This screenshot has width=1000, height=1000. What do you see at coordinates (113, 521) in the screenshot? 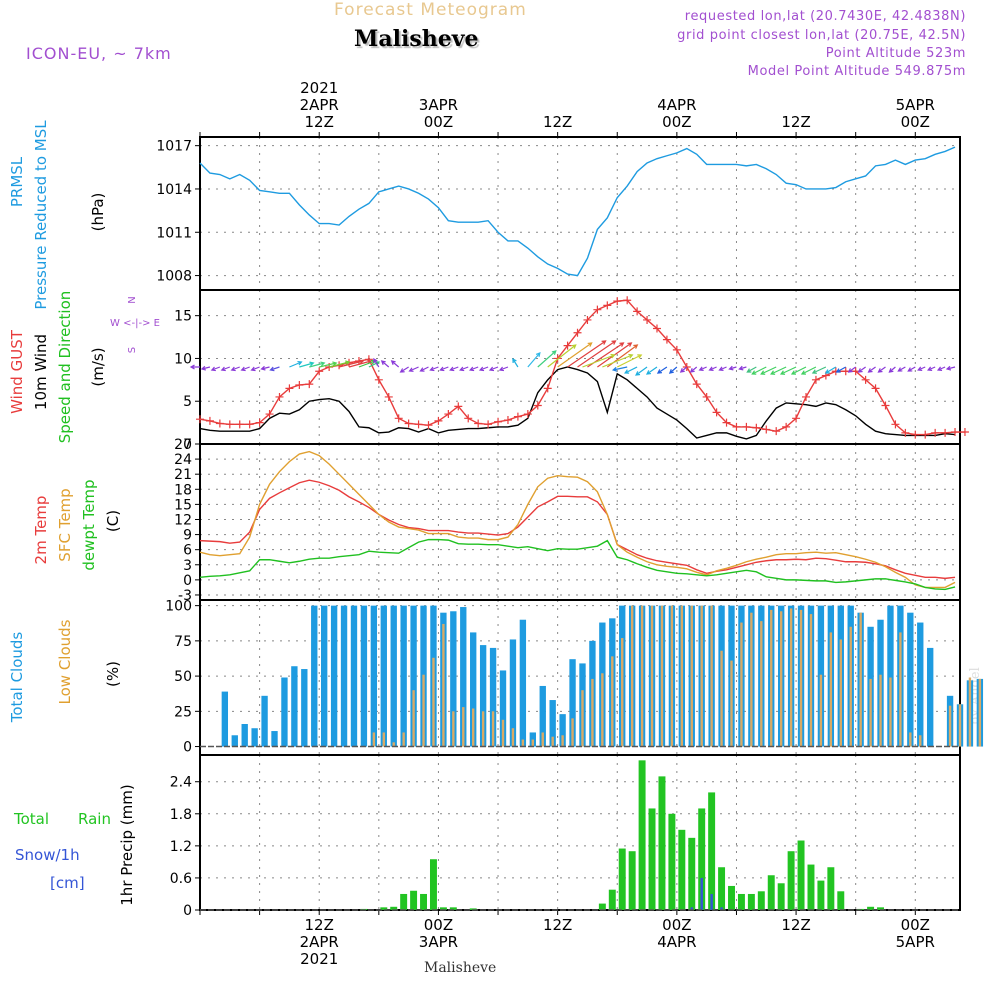
I see `label-celsius: (C)` at bounding box center [113, 521].